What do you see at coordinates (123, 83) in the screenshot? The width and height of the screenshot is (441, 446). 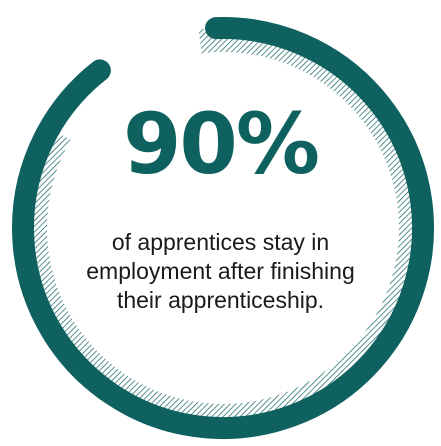 I see `gap-mask` at bounding box center [123, 83].